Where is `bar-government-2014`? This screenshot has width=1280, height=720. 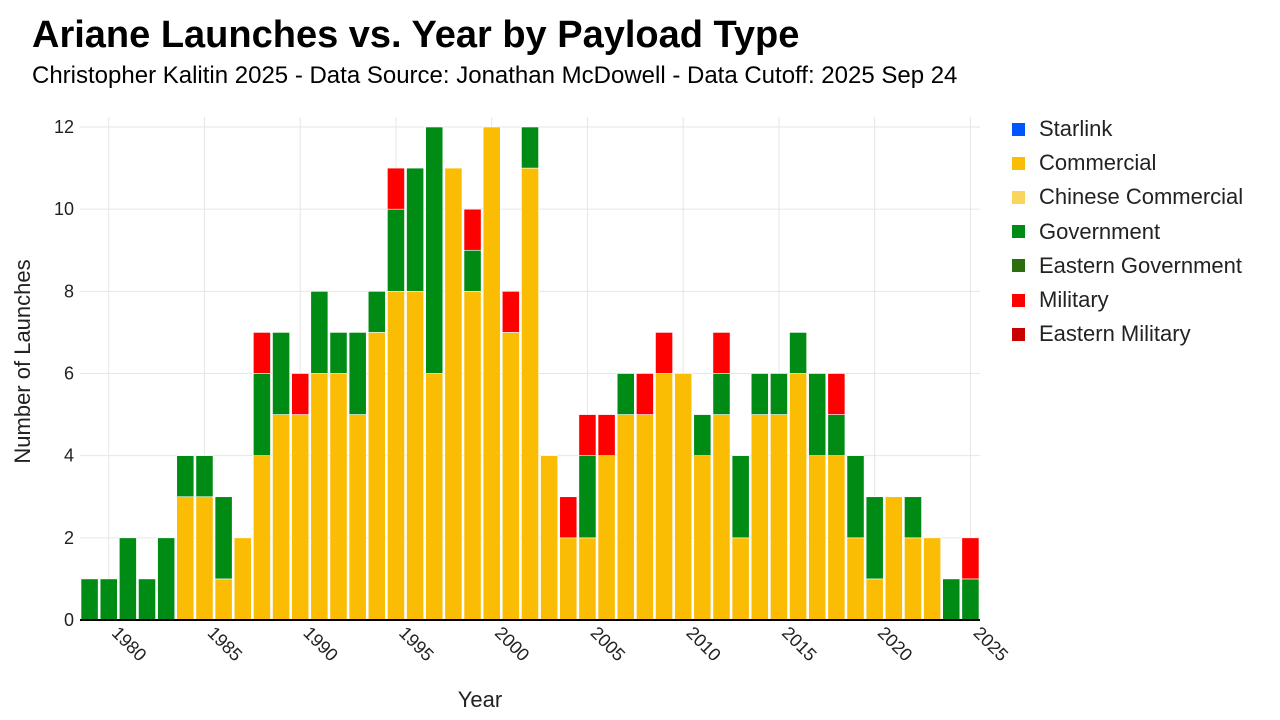 bar-government-2014 is located at coordinates (759, 394).